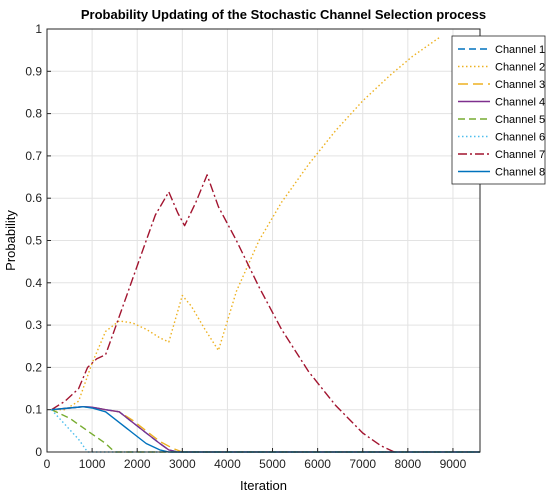  What do you see at coordinates (520, 173) in the screenshot?
I see `legend-label: Channel 8` at bounding box center [520, 173].